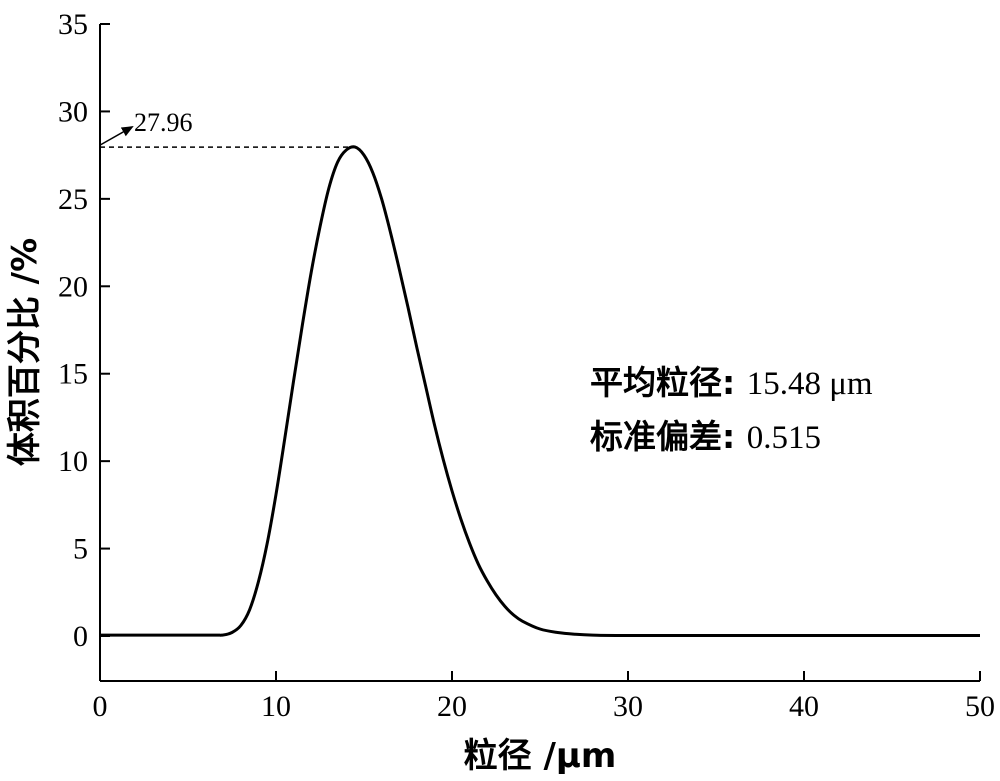 This screenshot has width=1000, height=781. Describe the element at coordinates (731, 409) in the screenshot. I see `stats-block: 平均粒径: 15.48 μm 标准偏差: 0.515` at that location.